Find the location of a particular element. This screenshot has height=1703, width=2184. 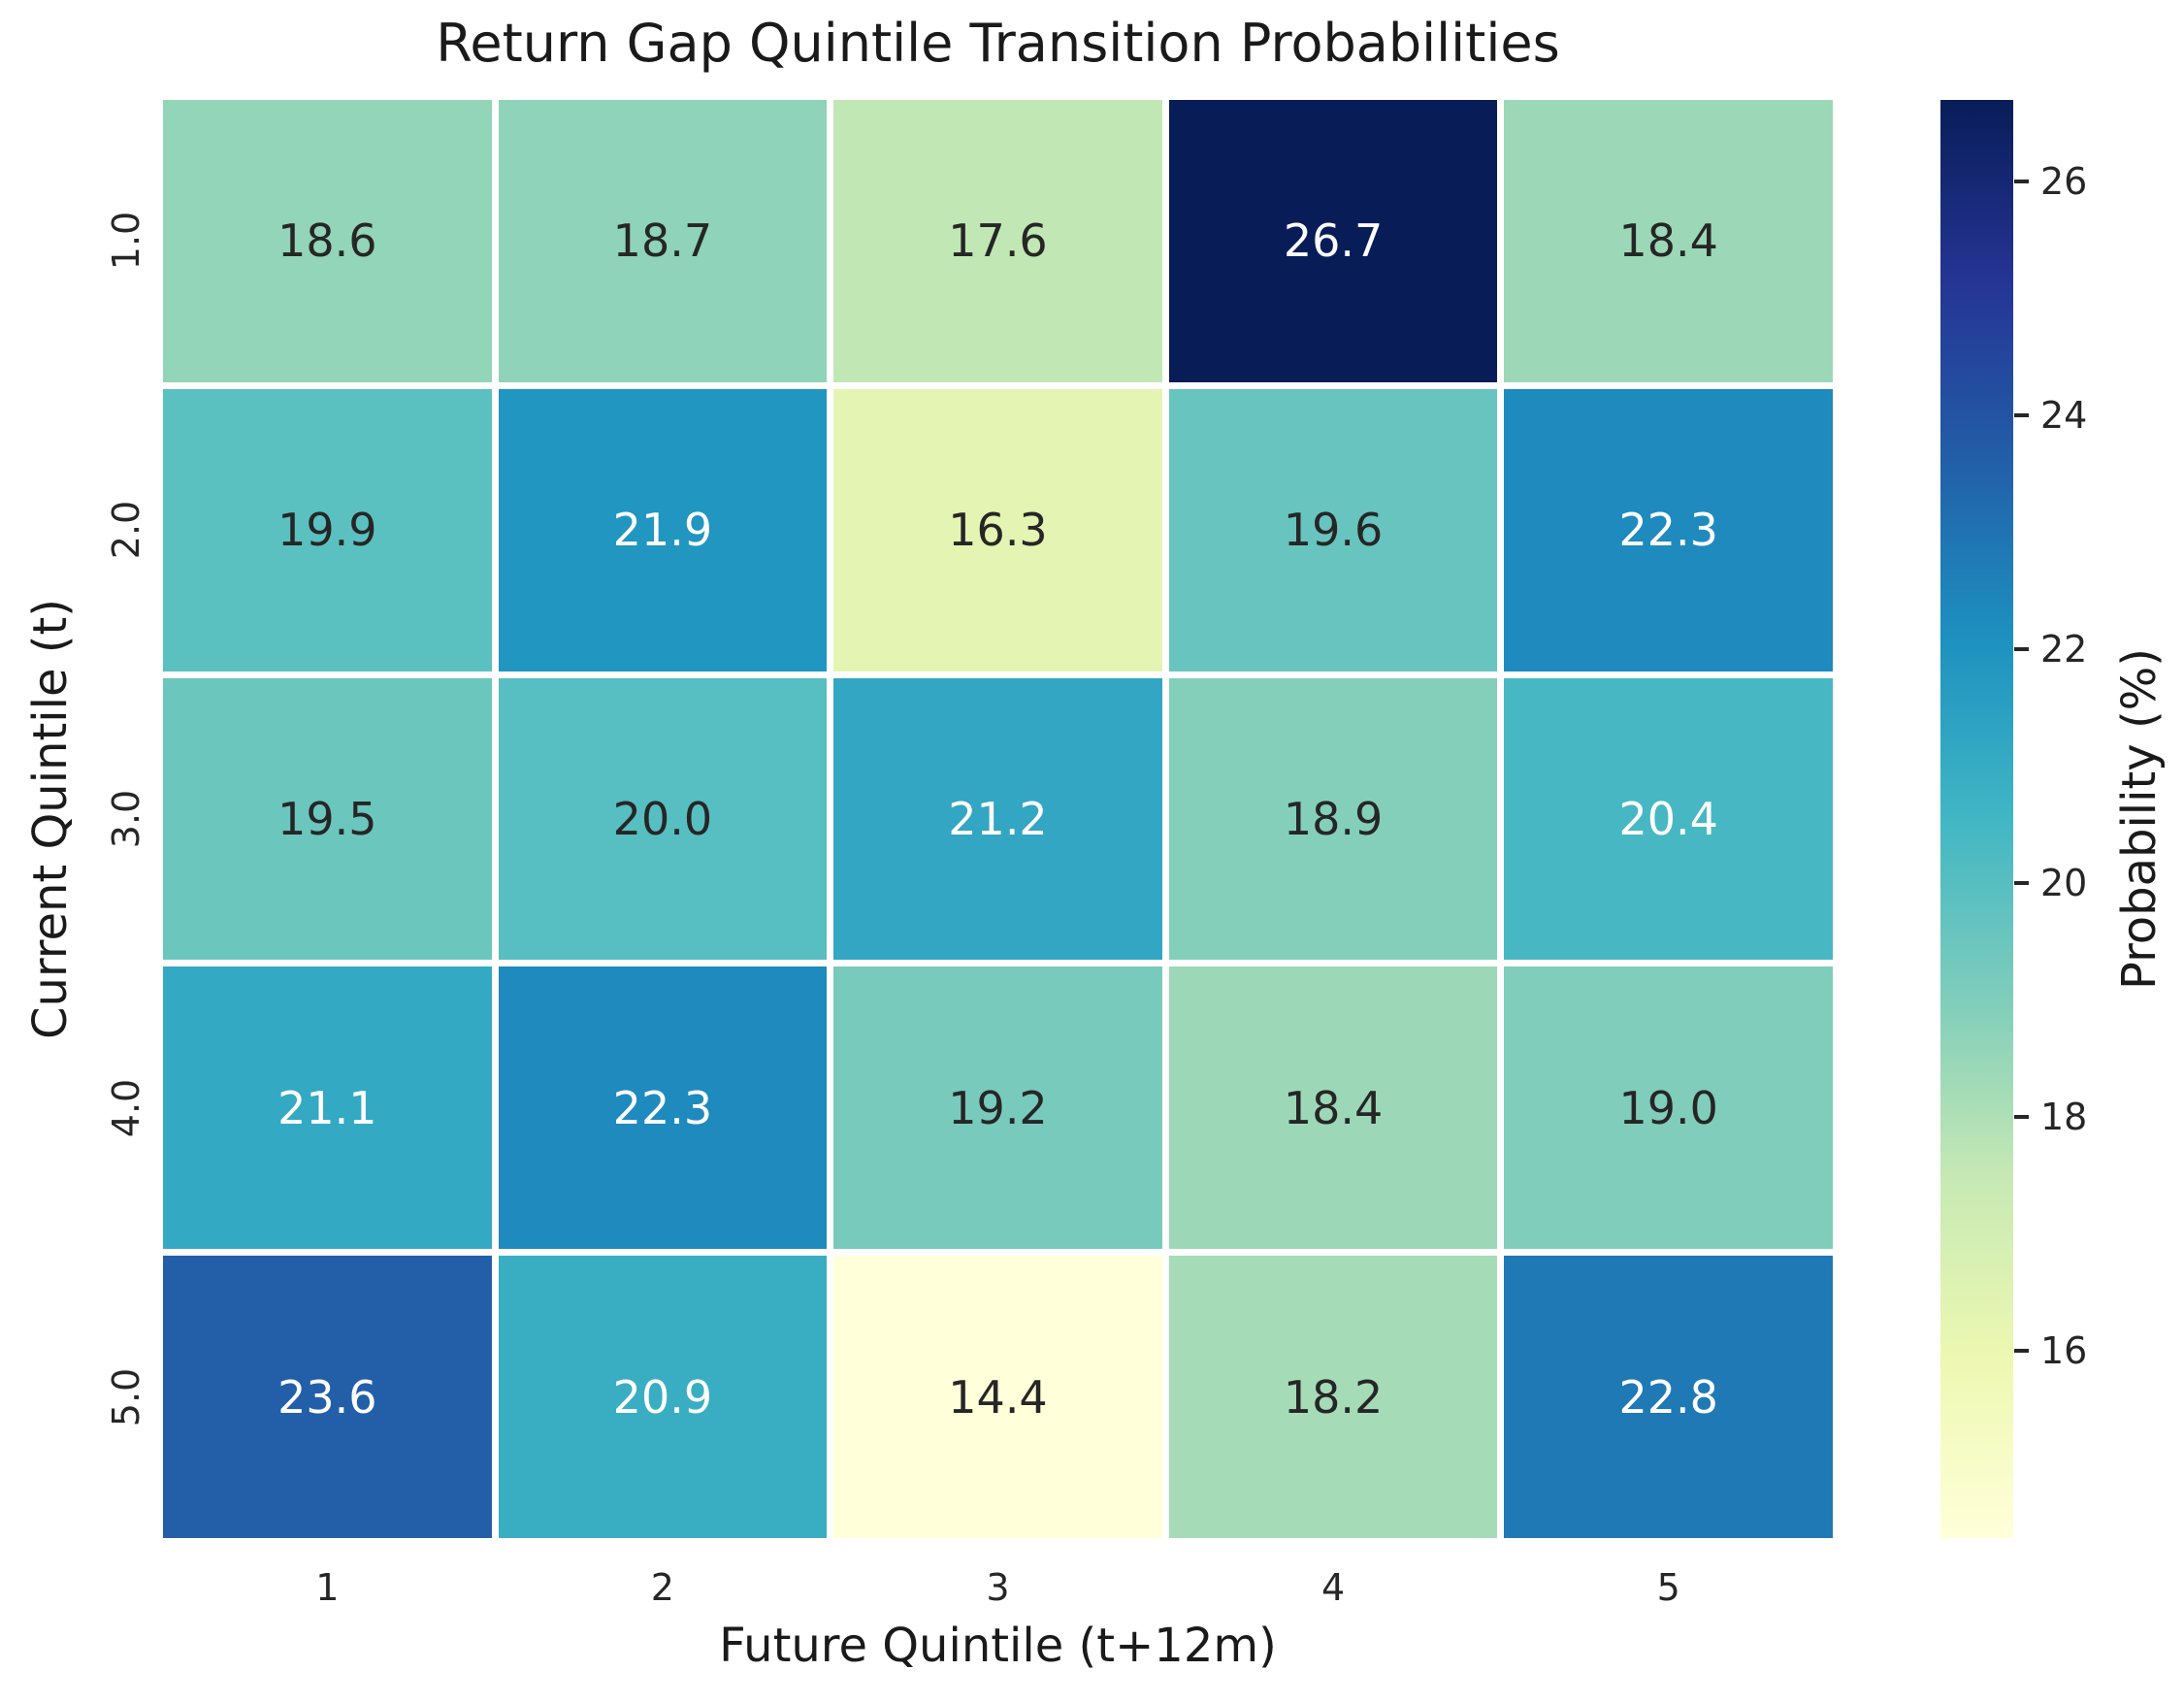

x-tick-label: 1 is located at coordinates (327, 1587).